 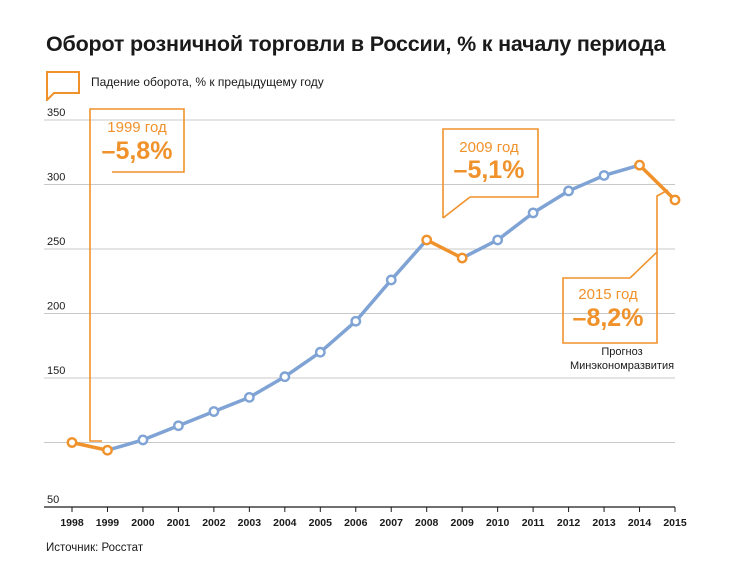 What do you see at coordinates (462, 258) in the screenshot?
I see `data-point-2009` at bounding box center [462, 258].